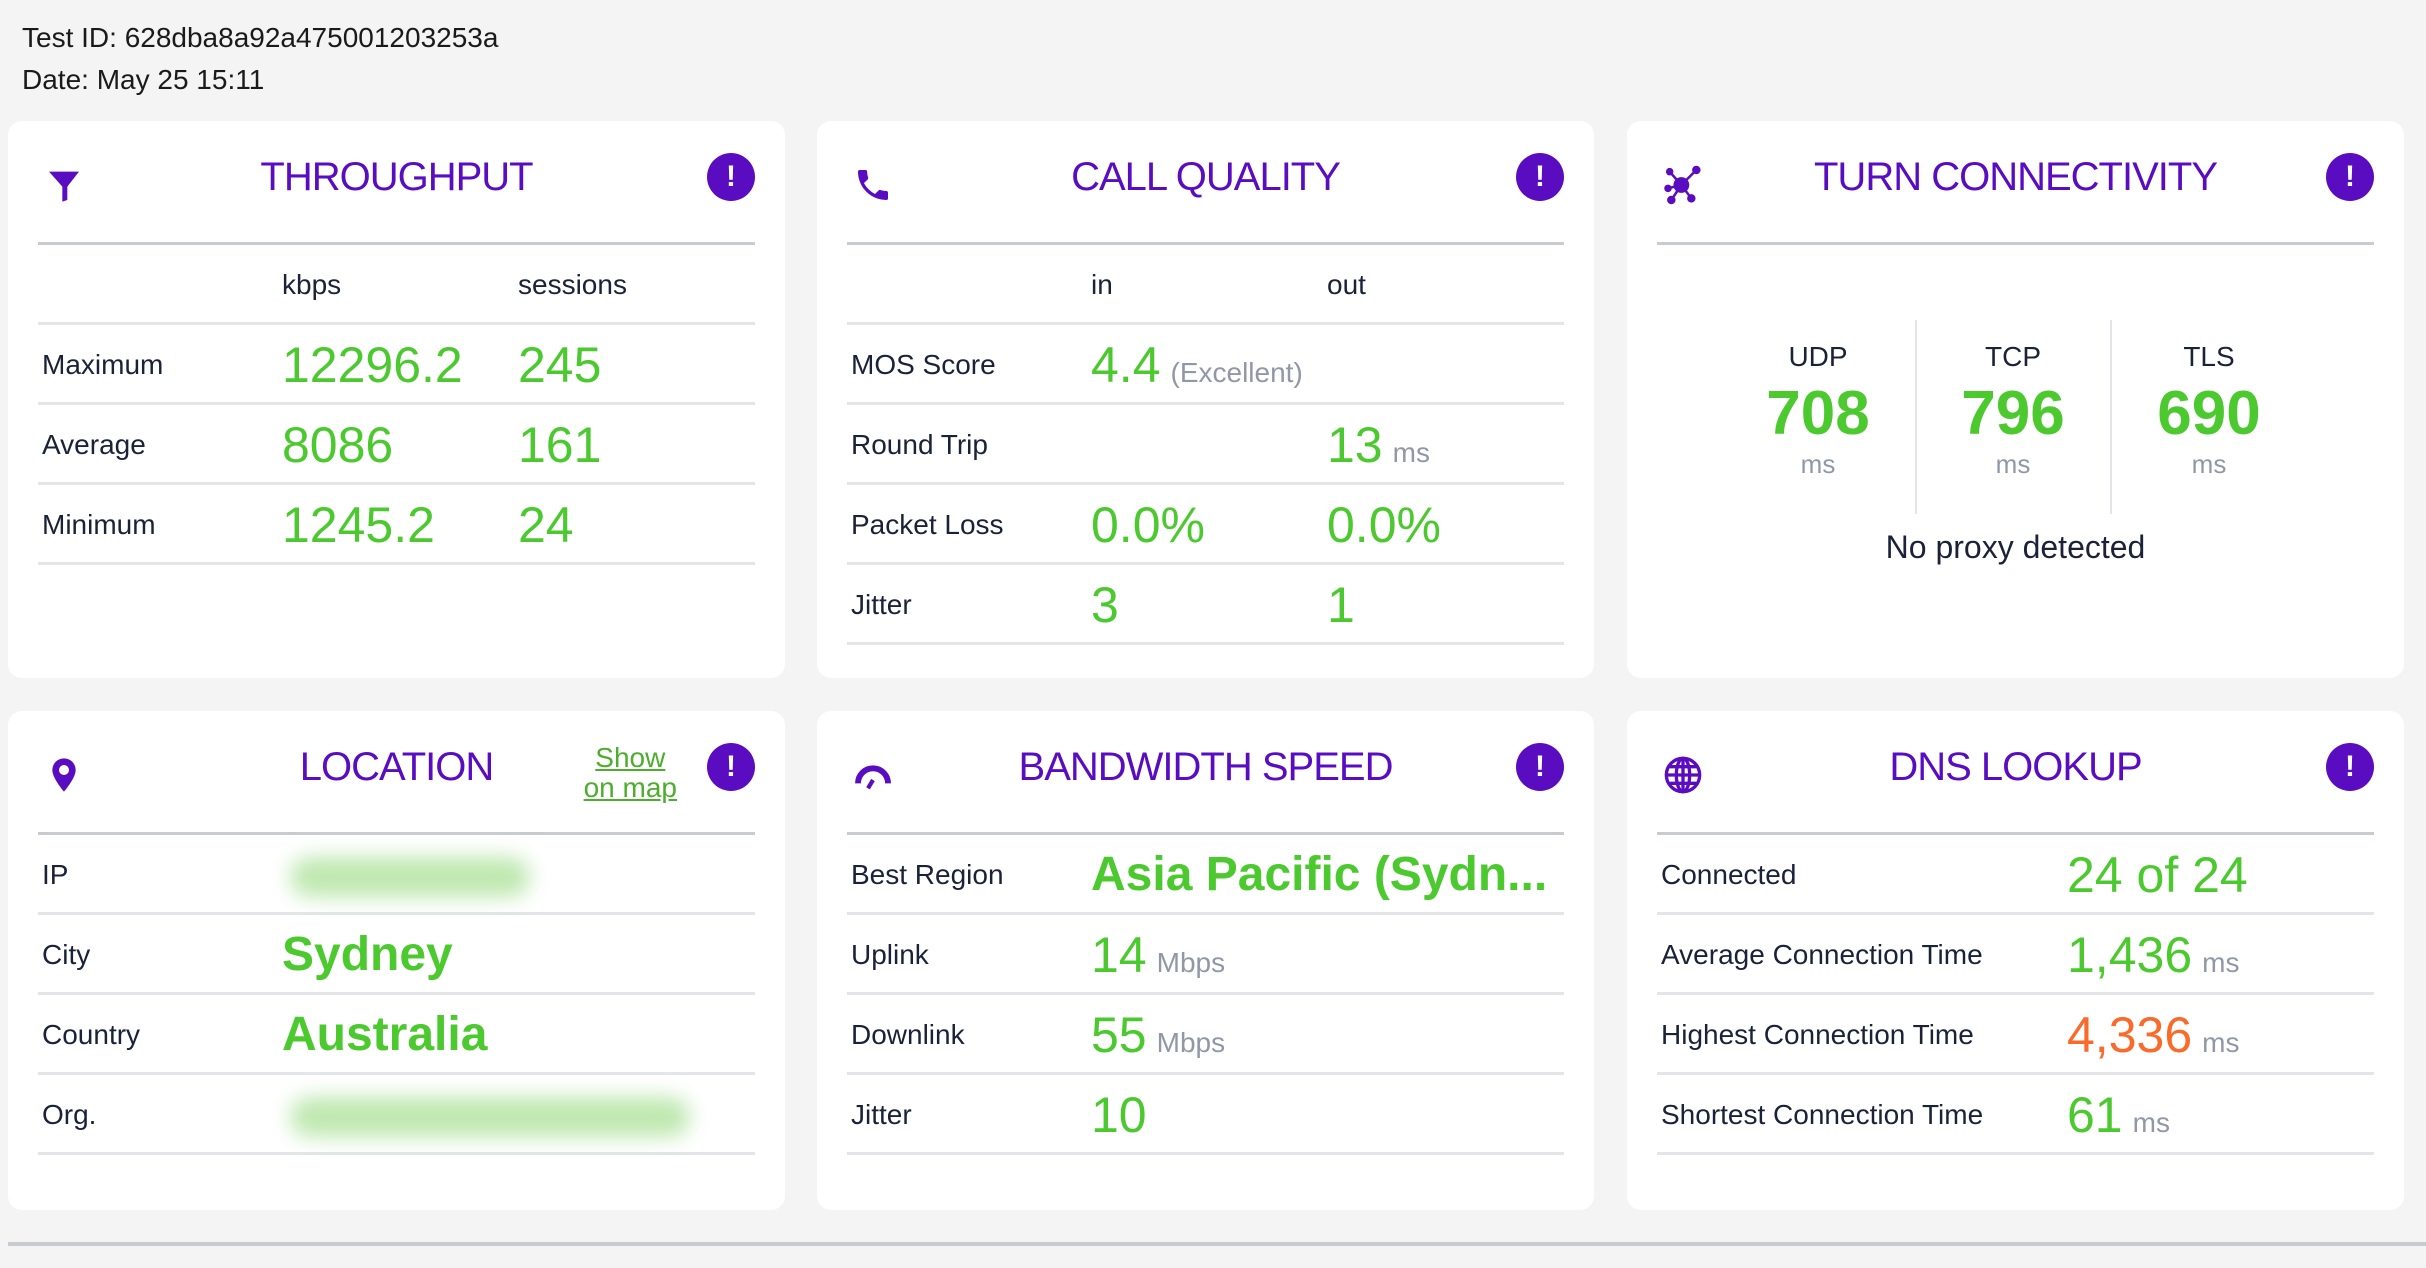  I want to click on row-label: IP, so click(55, 874).